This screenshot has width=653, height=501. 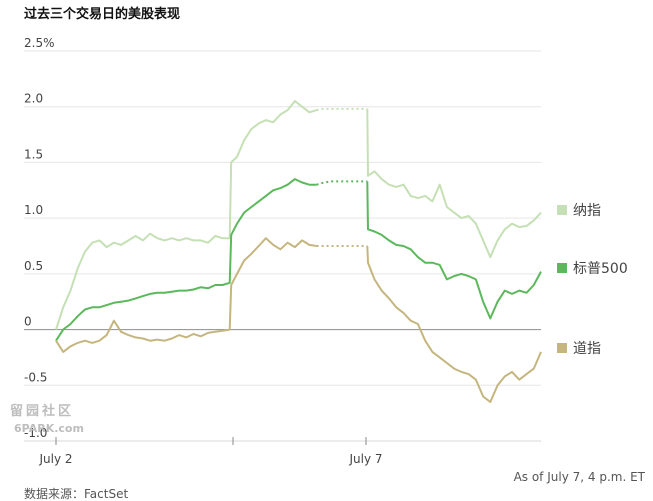 What do you see at coordinates (28, 322) in the screenshot?
I see `y-tick-label: 0` at bounding box center [28, 322].